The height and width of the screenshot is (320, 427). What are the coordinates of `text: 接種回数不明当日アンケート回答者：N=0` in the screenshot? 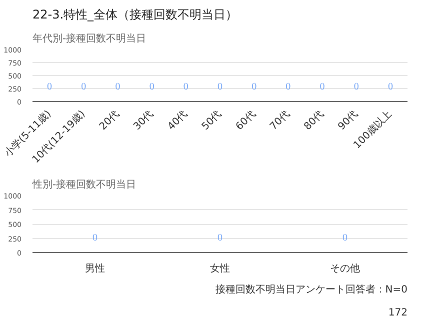 It's located at (311, 290).